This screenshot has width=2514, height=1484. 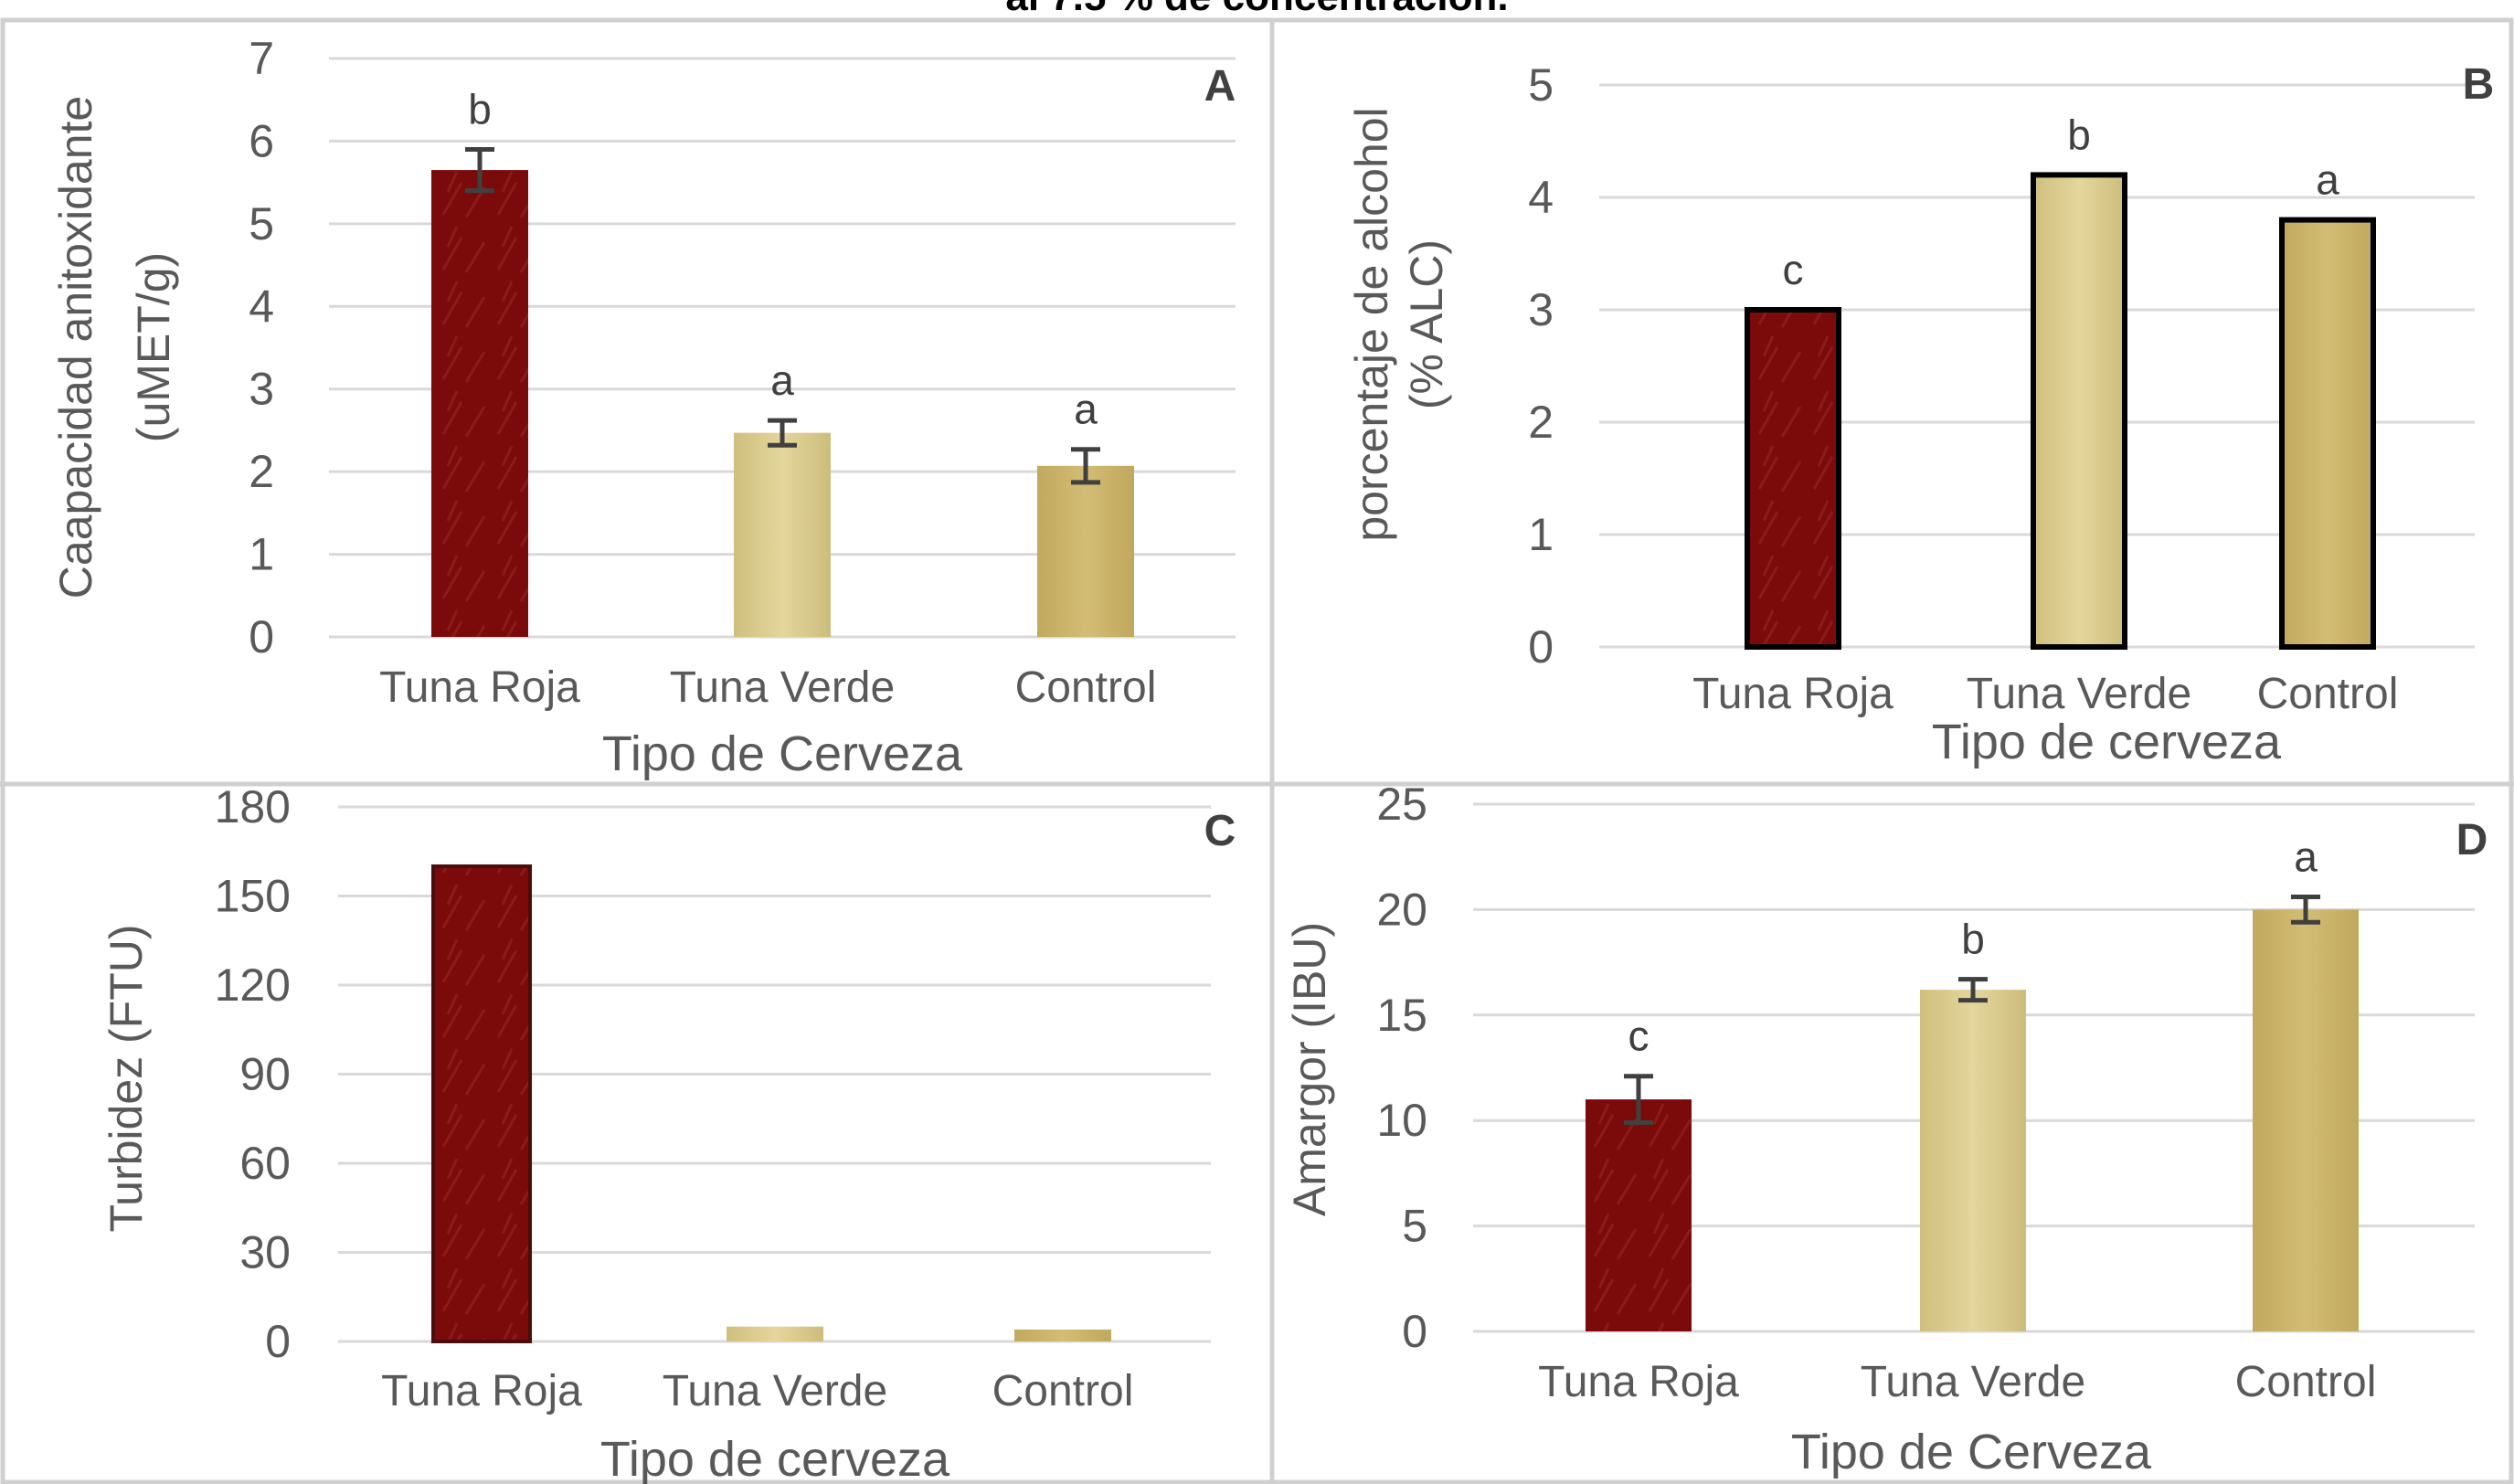 What do you see at coordinates (1371, 324) in the screenshot?
I see `y-axis-title: porcentaje de alcohol` at bounding box center [1371, 324].